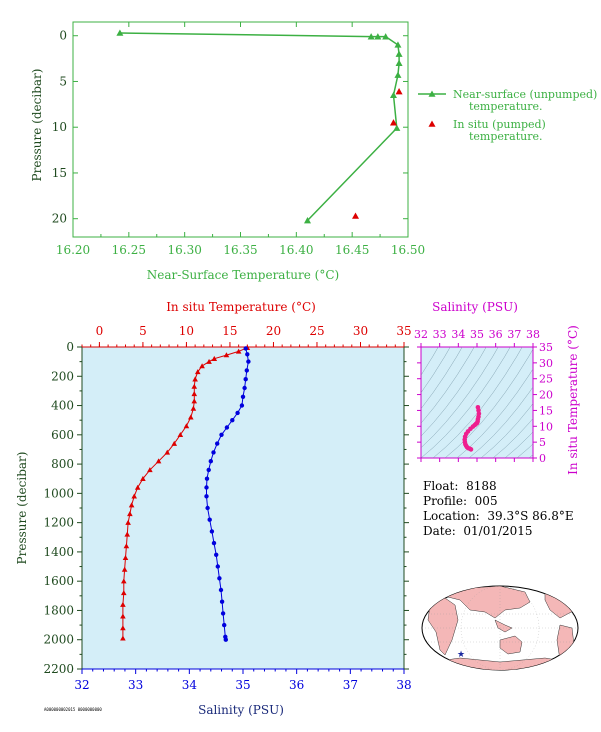  What do you see at coordinates (481, 486) in the screenshot?
I see `float-value: 8188` at bounding box center [481, 486].